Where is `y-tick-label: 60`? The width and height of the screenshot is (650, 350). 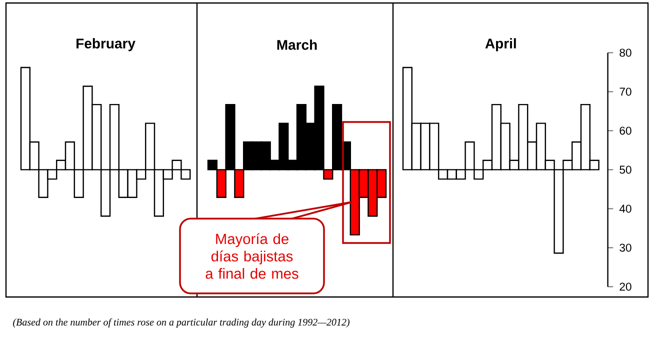 y-tick-label: 60 is located at coordinates (626, 130).